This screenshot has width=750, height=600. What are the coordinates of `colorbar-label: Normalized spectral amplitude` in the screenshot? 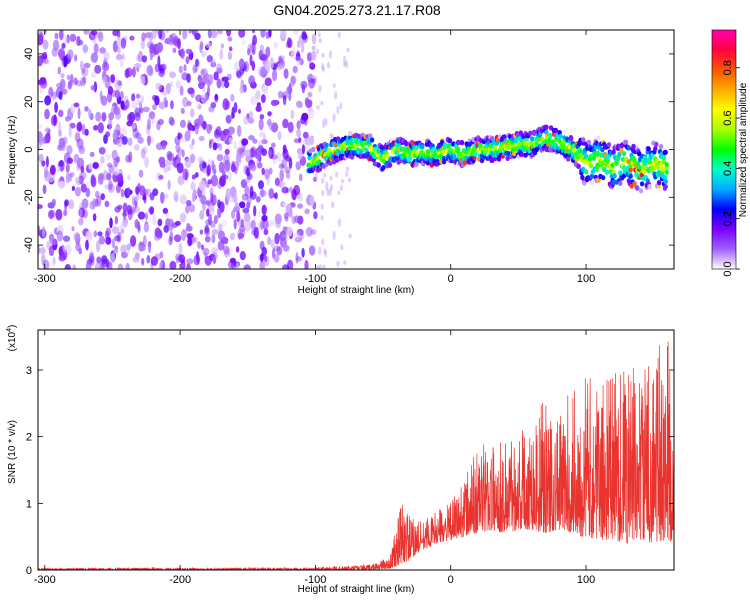 It's located at (743, 149).